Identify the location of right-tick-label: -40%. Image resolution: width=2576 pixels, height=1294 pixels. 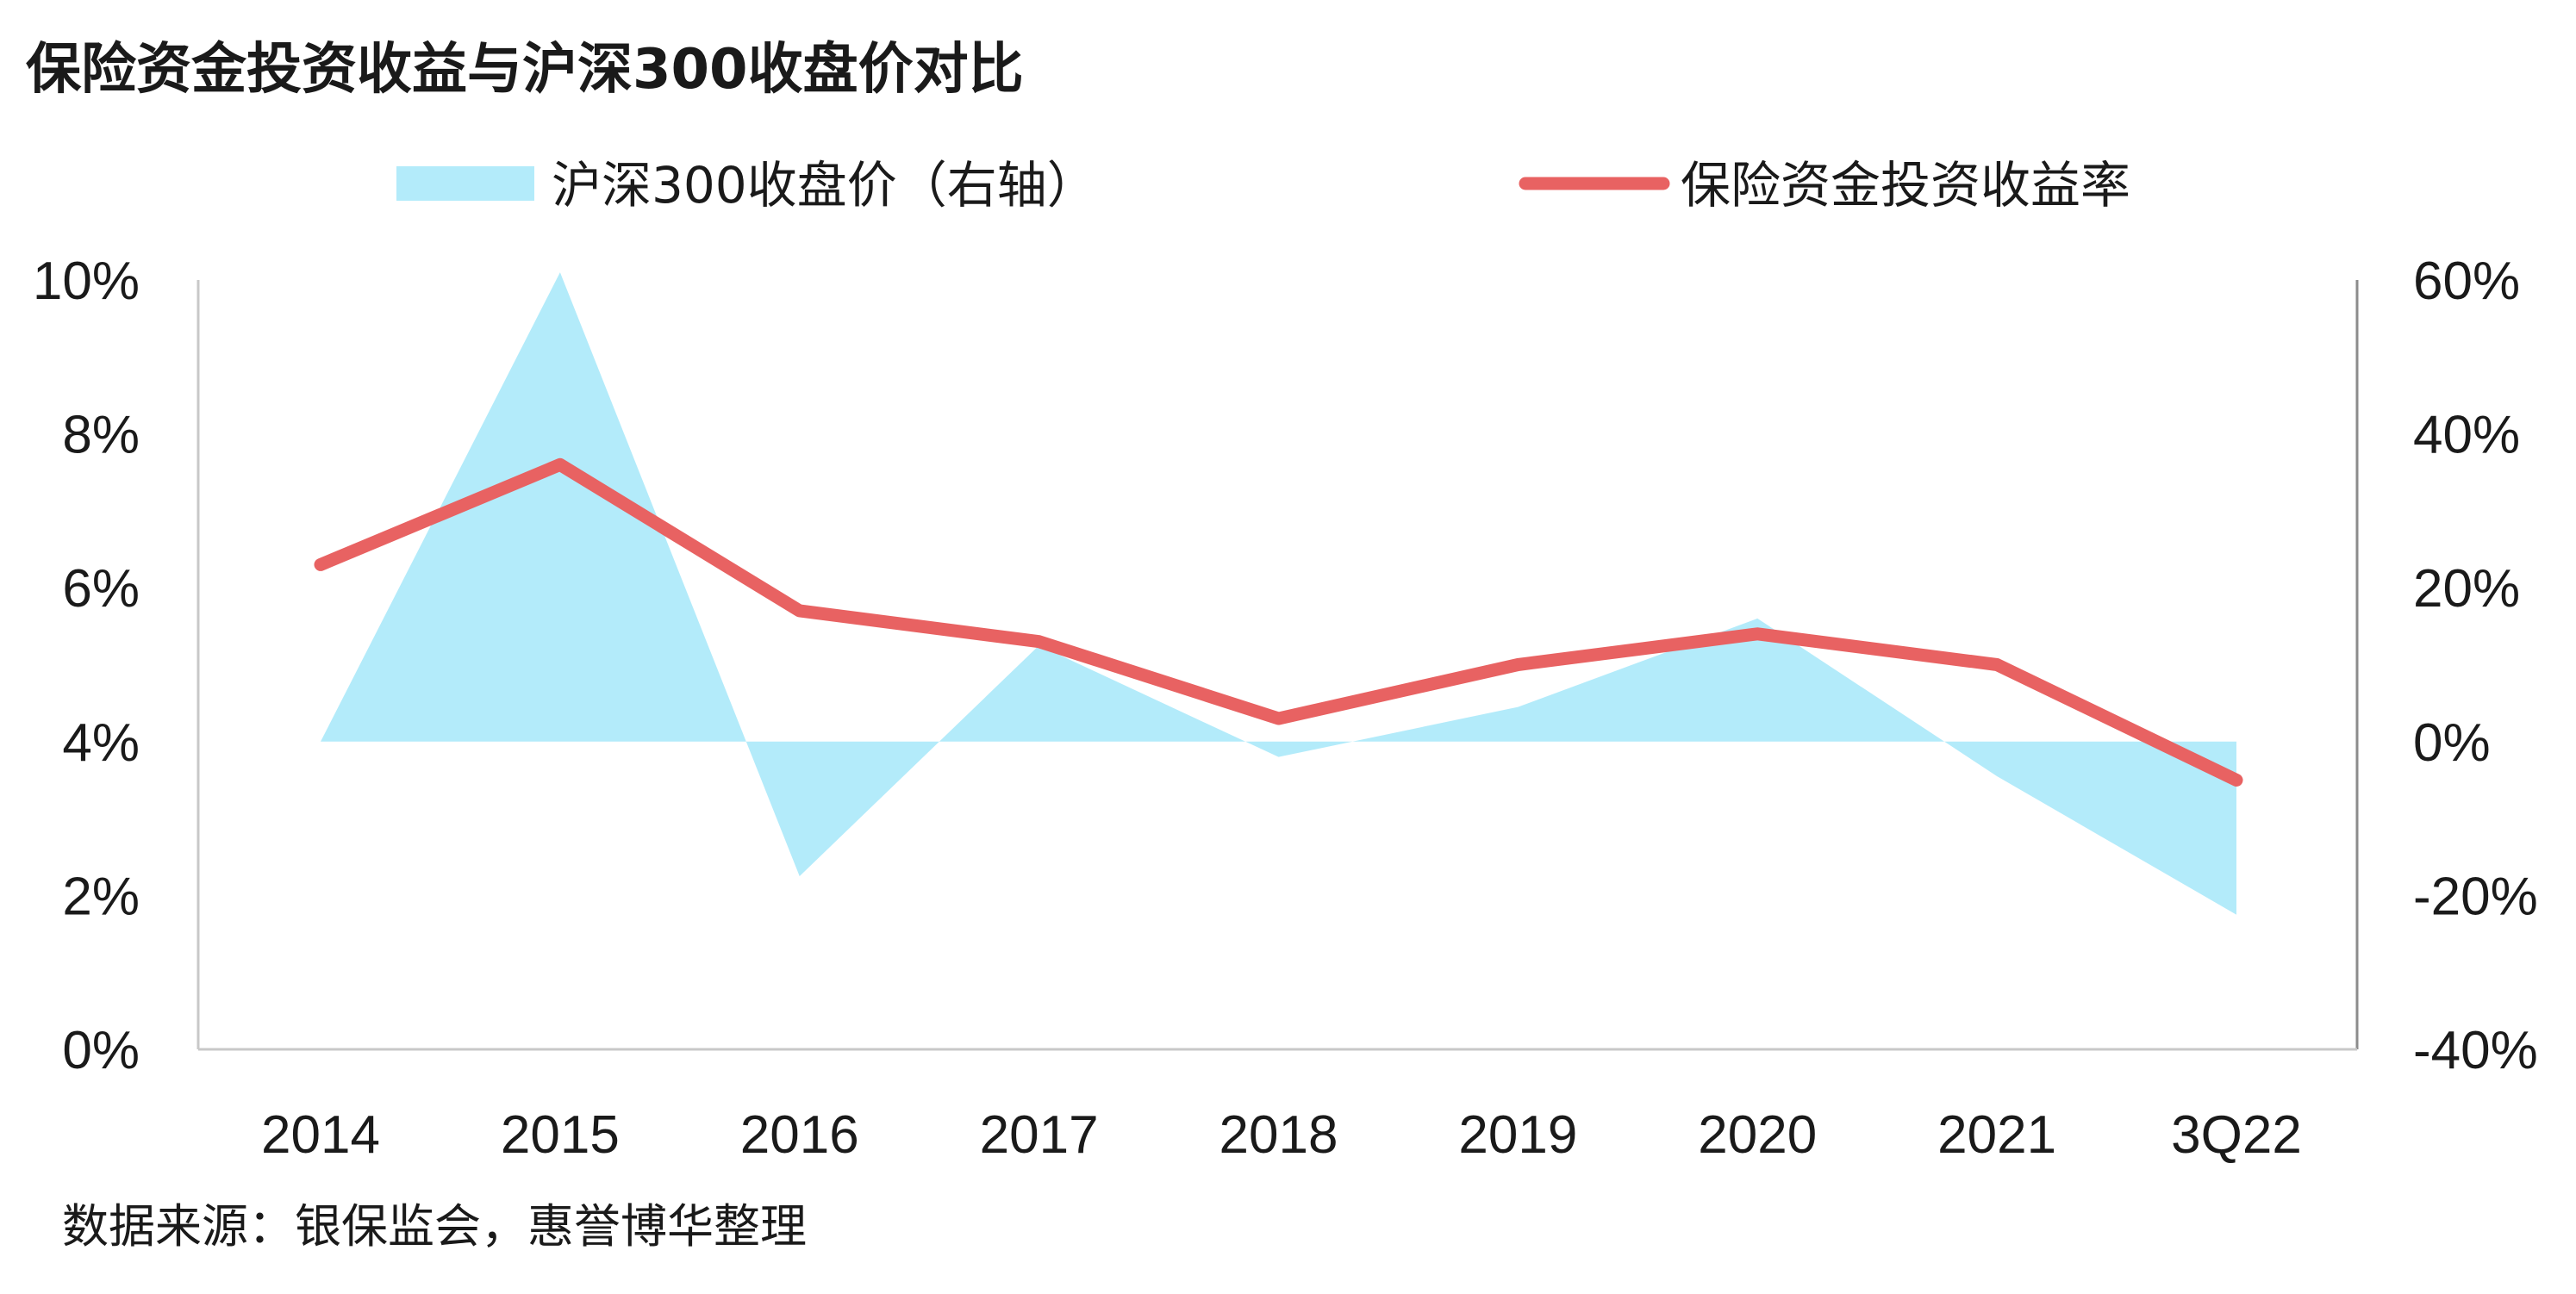
(2475, 1050).